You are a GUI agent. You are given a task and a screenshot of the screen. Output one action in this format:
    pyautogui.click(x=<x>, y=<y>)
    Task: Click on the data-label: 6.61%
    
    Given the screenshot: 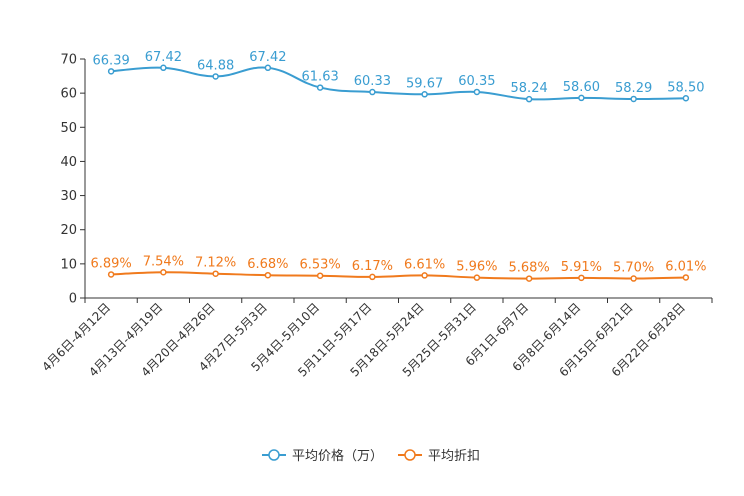 What is the action you would take?
    pyautogui.click(x=424, y=264)
    